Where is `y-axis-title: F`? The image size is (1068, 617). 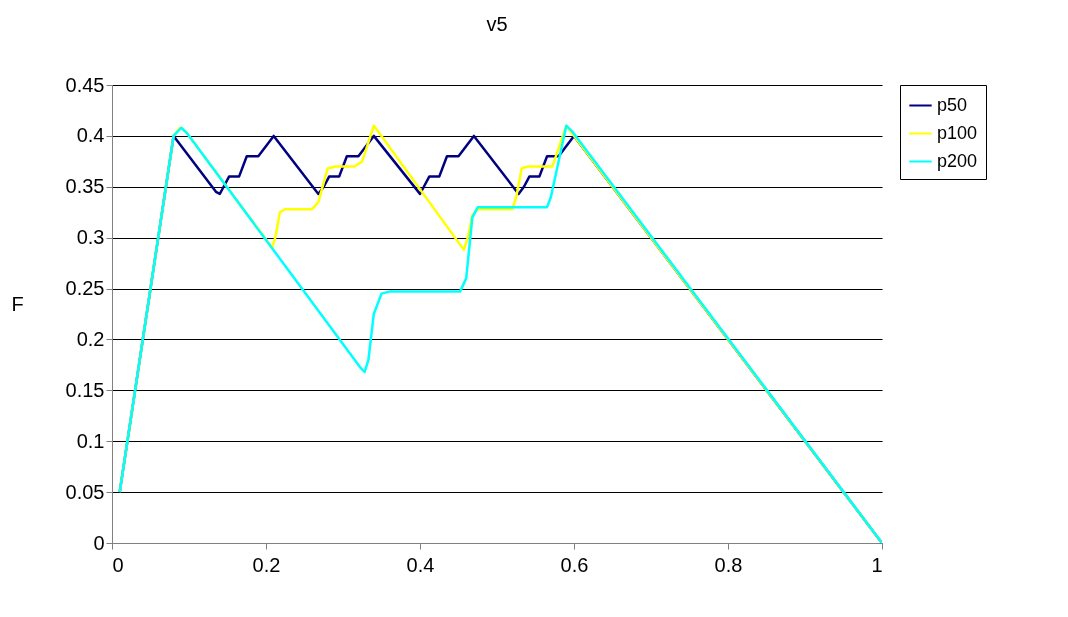
y-axis-title: F is located at coordinates (17, 303).